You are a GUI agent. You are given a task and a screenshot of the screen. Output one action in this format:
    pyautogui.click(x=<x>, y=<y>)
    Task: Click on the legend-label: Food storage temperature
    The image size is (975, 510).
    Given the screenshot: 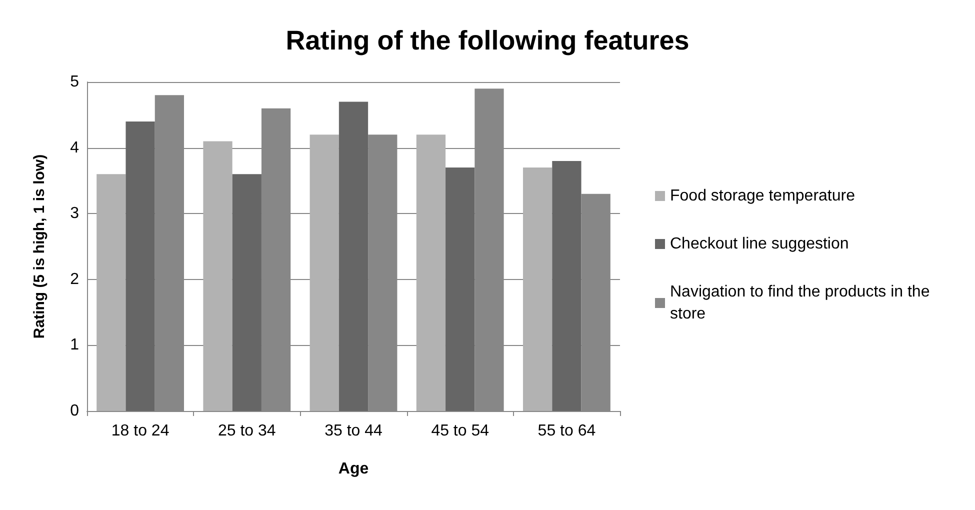 What is the action you would take?
    pyautogui.click(x=763, y=196)
    